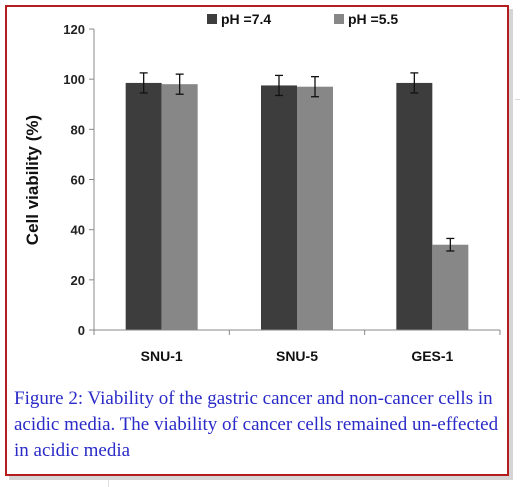 Image resolution: width=522 pixels, height=487 pixels. Describe the element at coordinates (246, 19) in the screenshot. I see `legend-label: pH =7.4` at that location.